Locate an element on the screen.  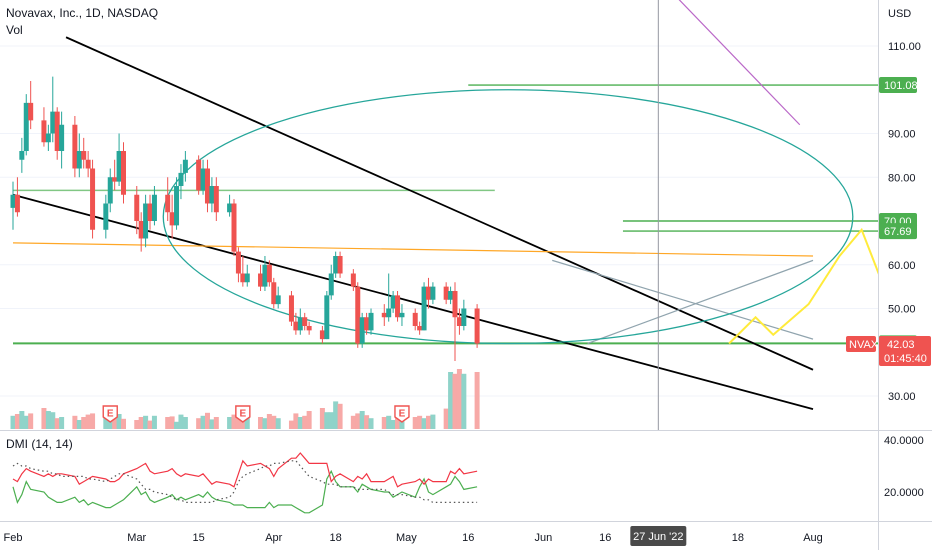
earnings-badge is located at coordinates (110, 414).